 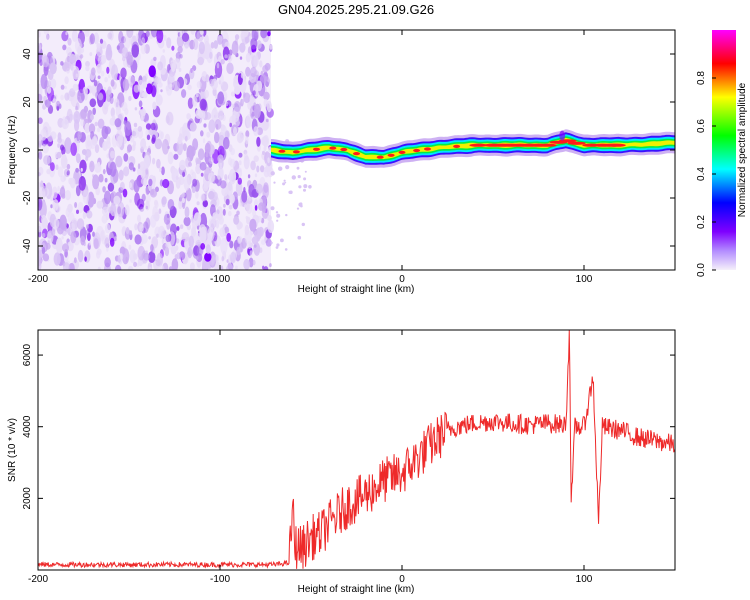 I want to click on colorbar-label: Normalized spectral amplitude, so click(x=742, y=149).